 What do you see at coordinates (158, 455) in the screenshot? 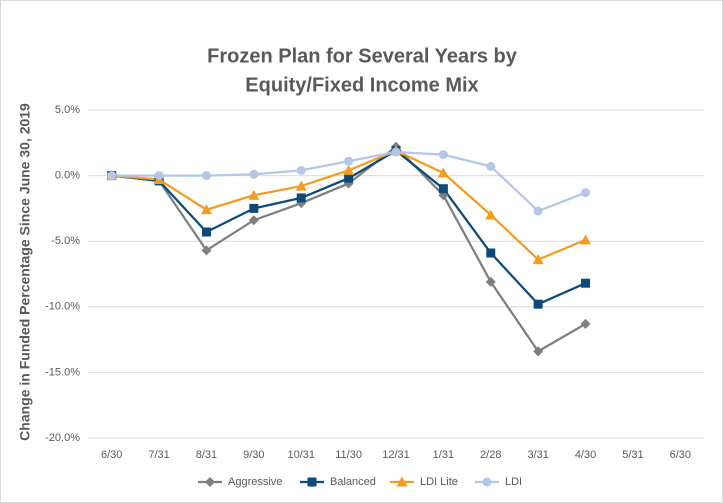
I see `x-tick-label: 7/31` at bounding box center [158, 455].